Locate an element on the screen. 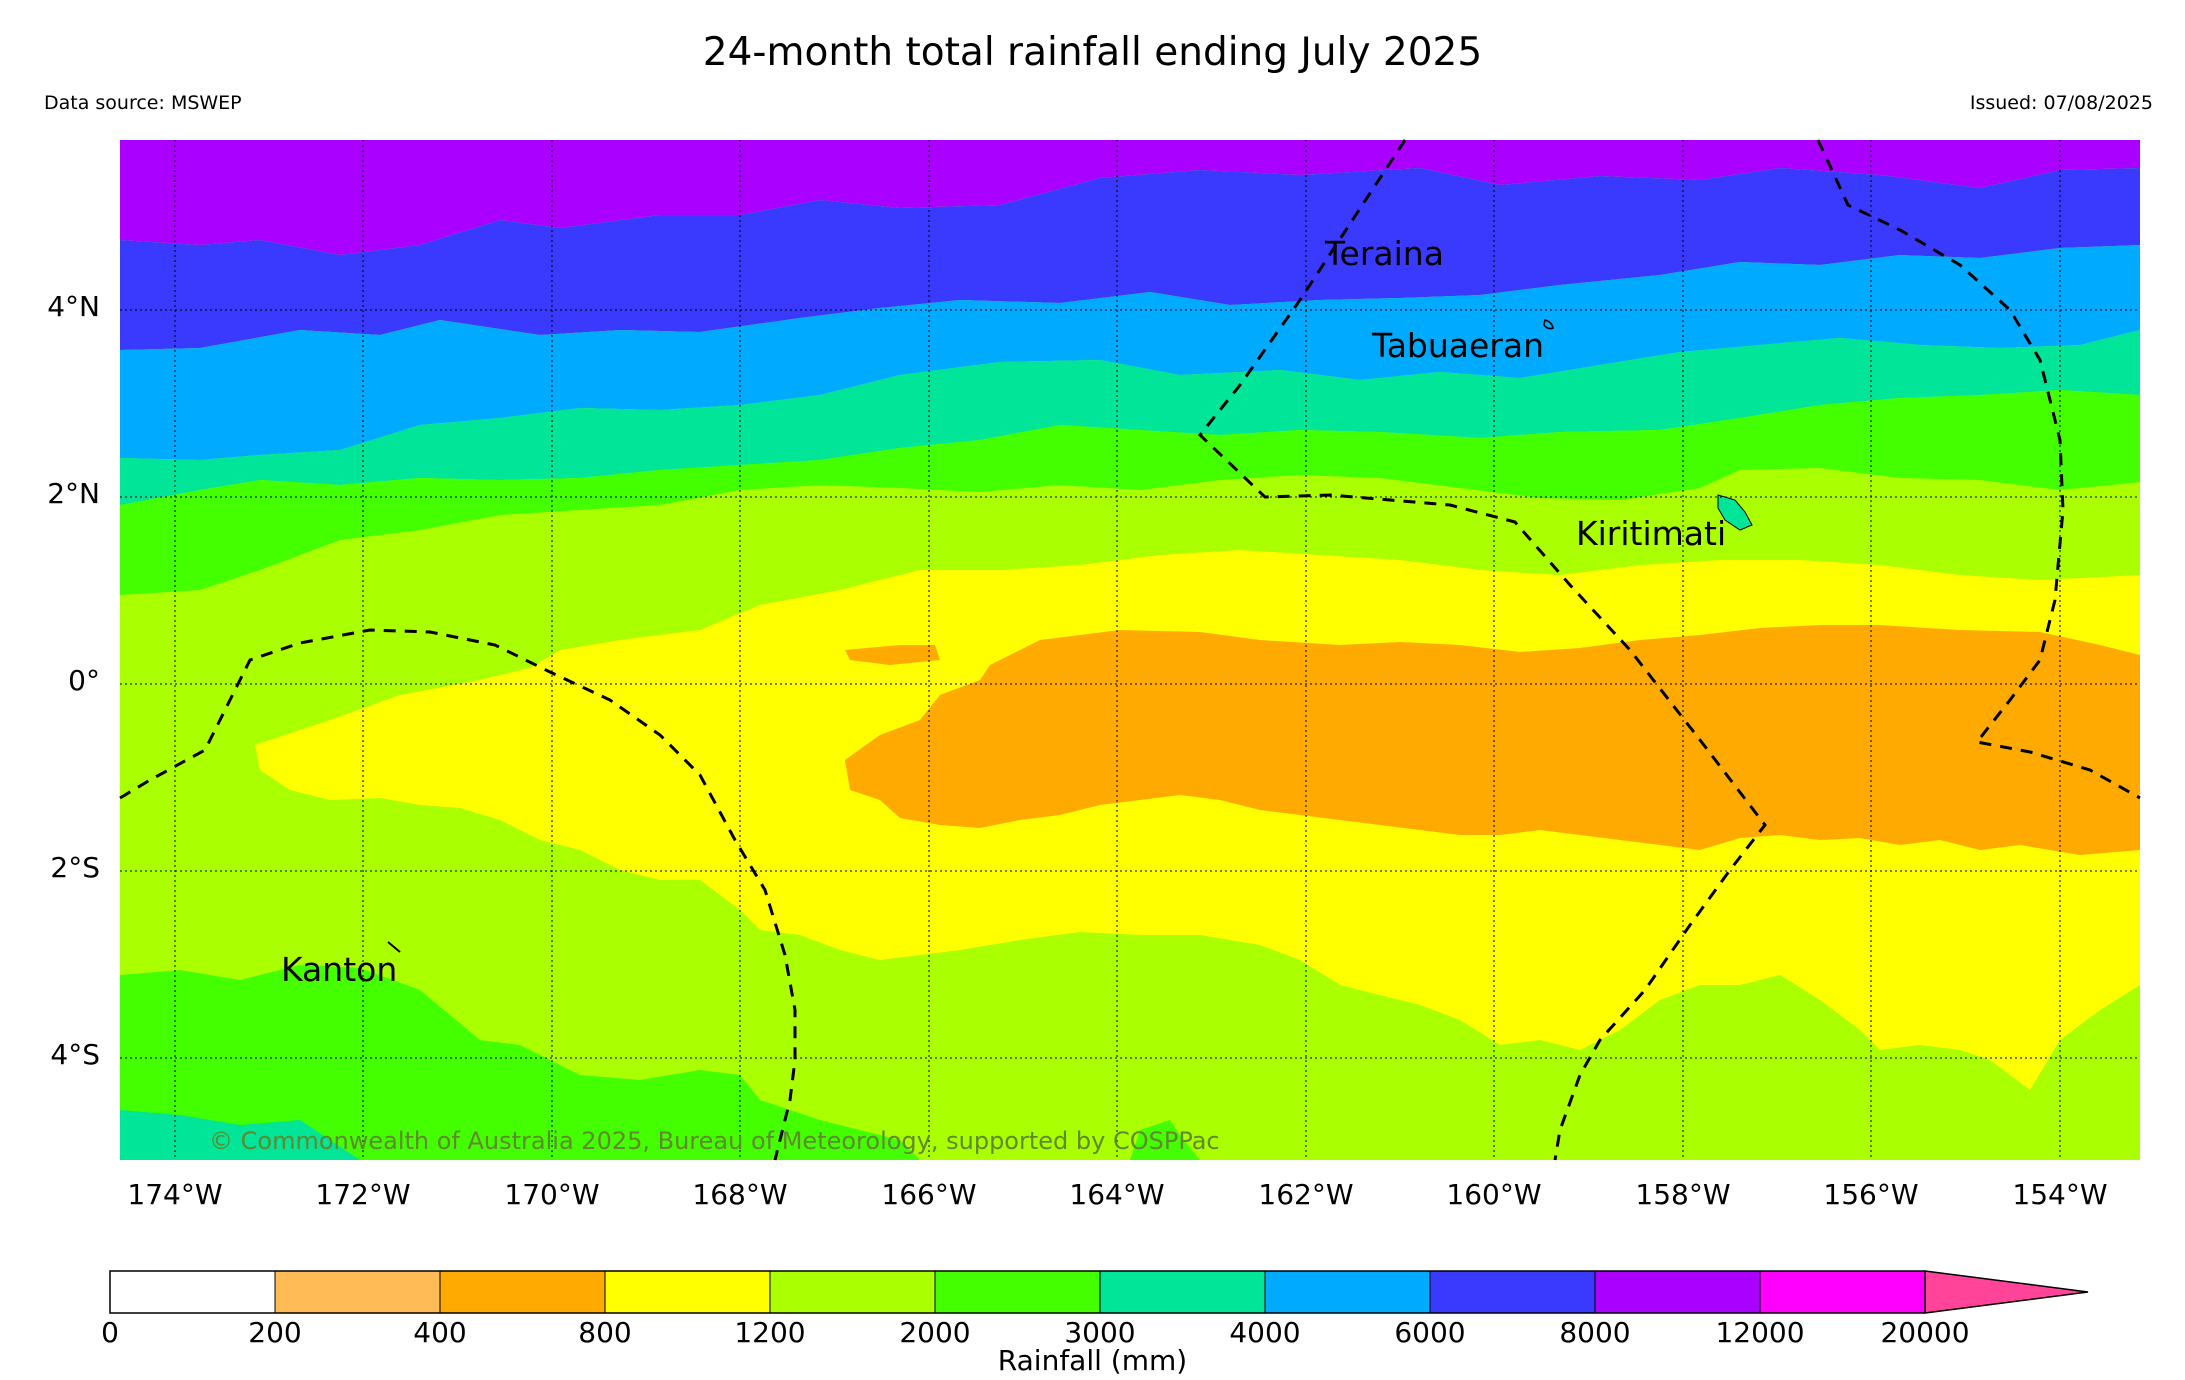 The width and height of the screenshot is (2185, 1380). colorbar-tick-8000: 8000 is located at coordinates (1595, 1332).